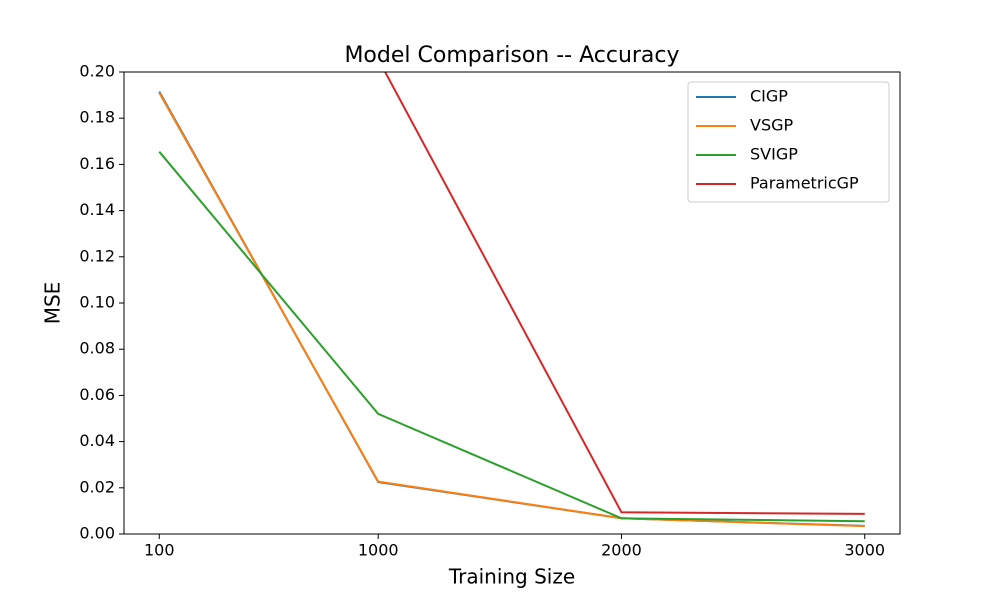  Describe the element at coordinates (97, 255) in the screenshot. I see `y-tick-label: 0.12` at that location.